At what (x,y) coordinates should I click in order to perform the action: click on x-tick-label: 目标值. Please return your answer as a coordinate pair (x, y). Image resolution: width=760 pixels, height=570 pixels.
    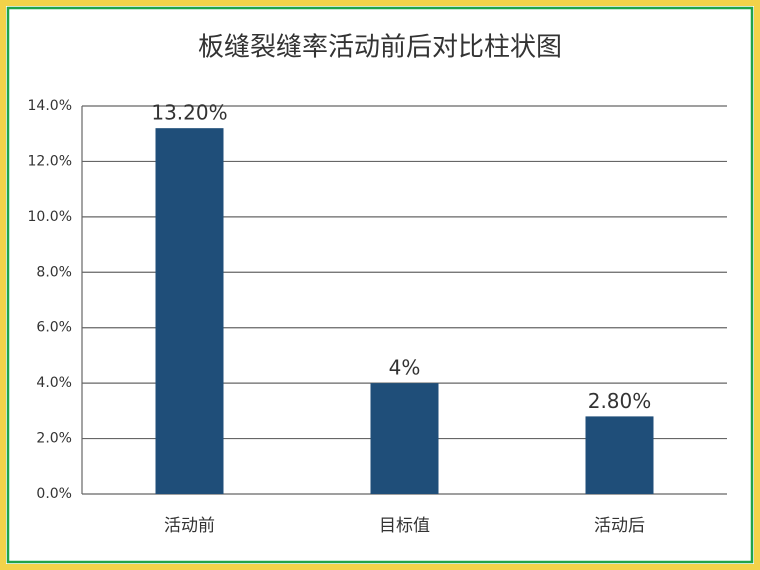
    Looking at the image, I should click on (404, 526).